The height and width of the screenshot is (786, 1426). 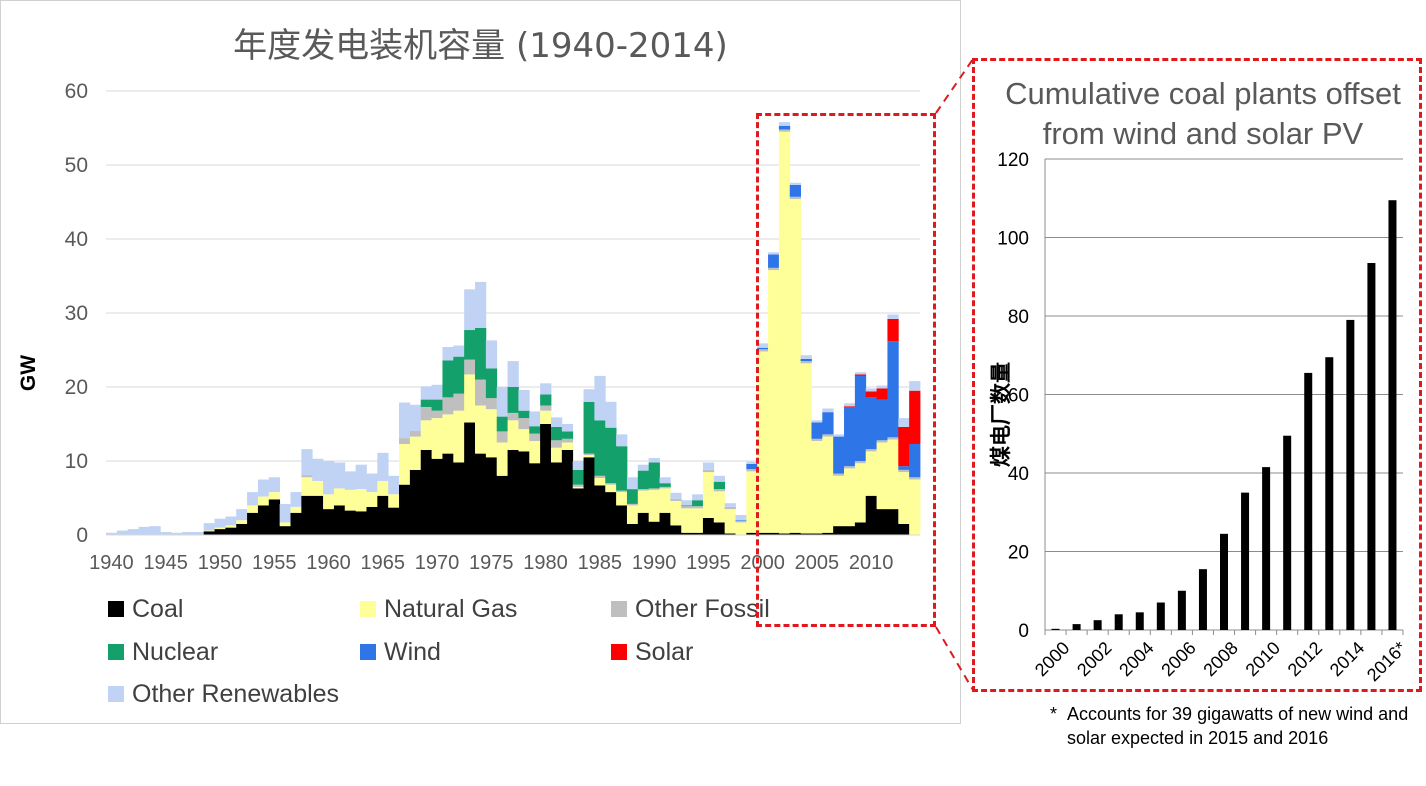 I want to click on y-axis-title: GW, so click(x=28, y=373).